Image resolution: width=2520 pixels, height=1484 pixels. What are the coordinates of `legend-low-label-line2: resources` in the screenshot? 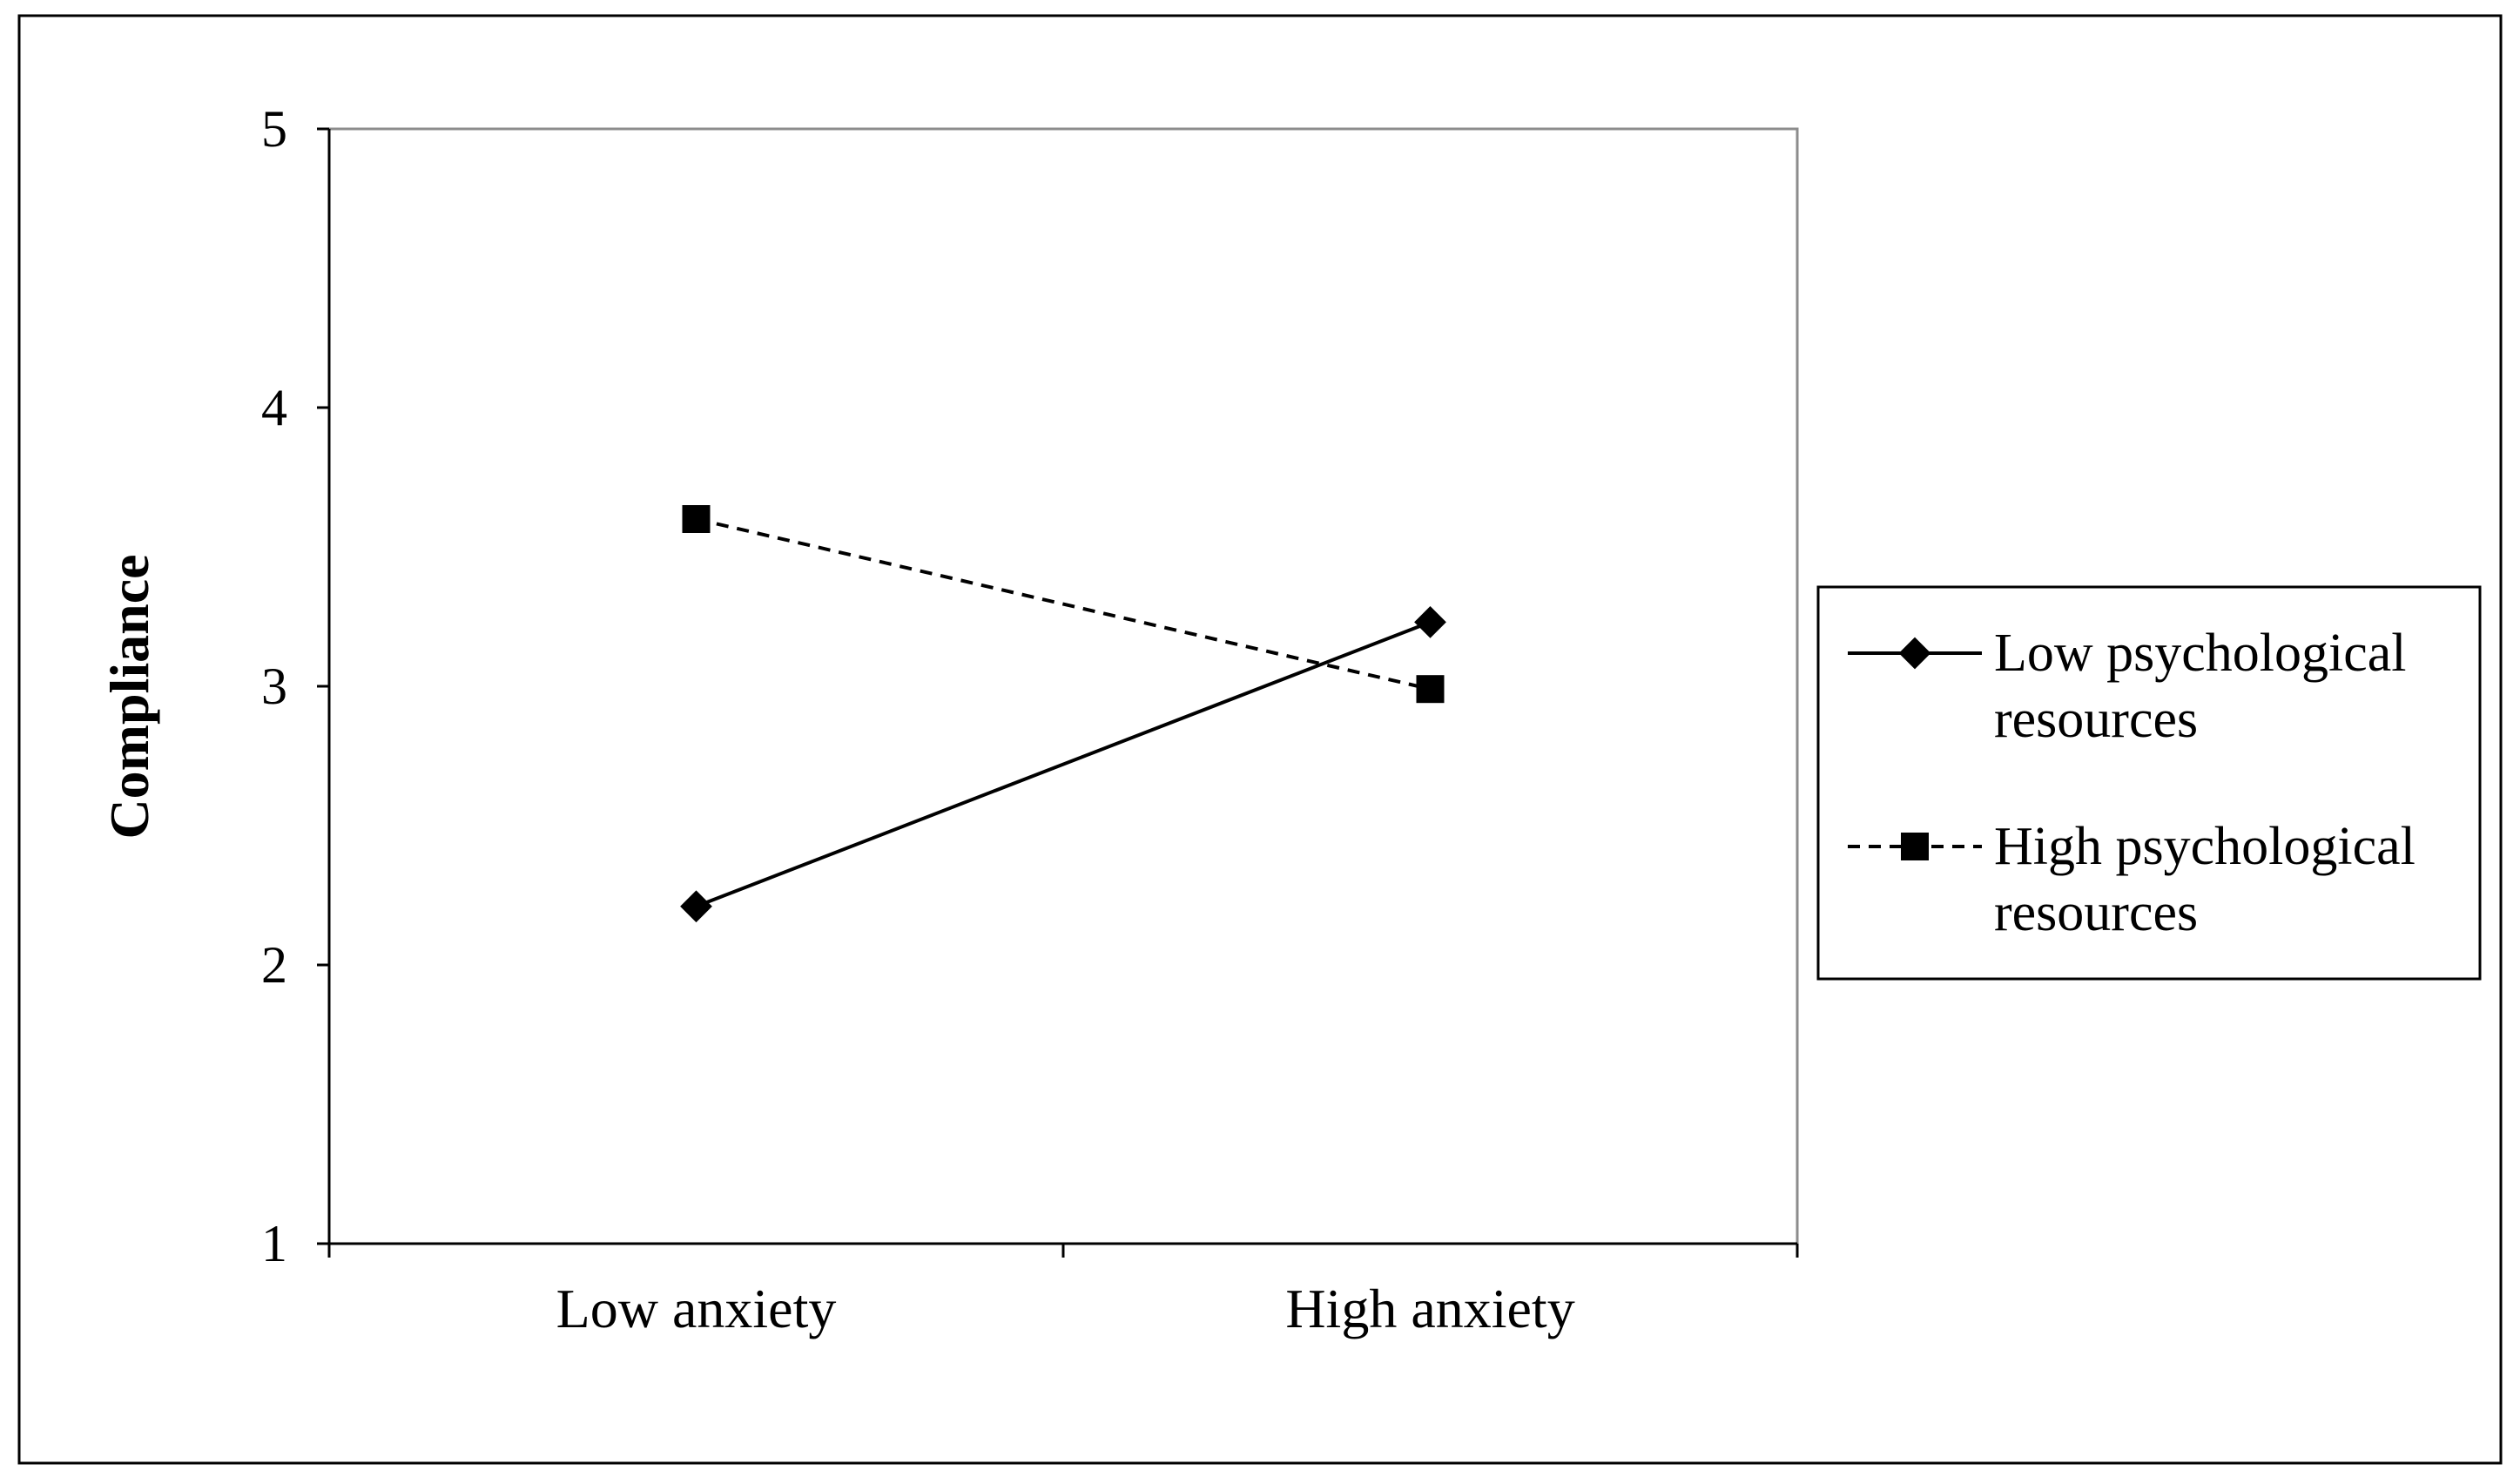 It's located at (2096, 719).